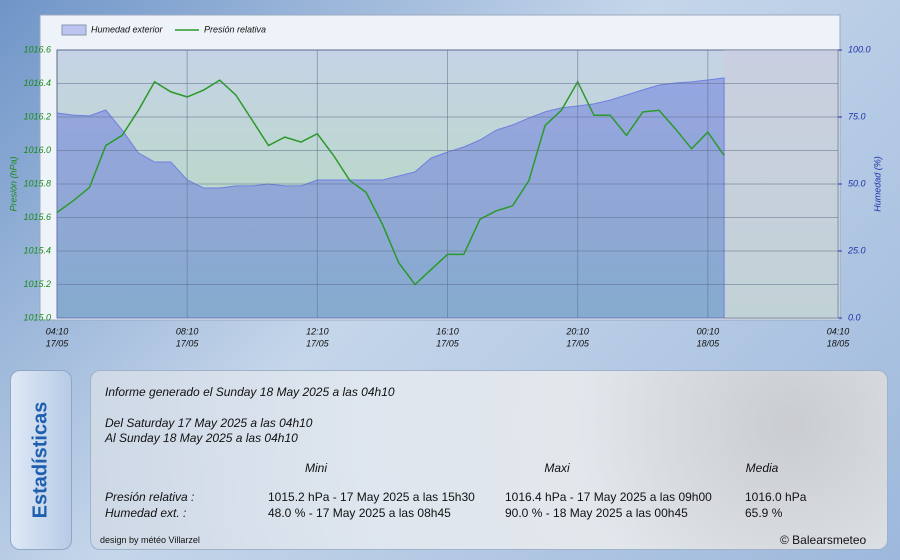 The image size is (900, 560). What do you see at coordinates (37, 317) in the screenshot?
I see `y-tick-label: 1015.0` at bounding box center [37, 317].